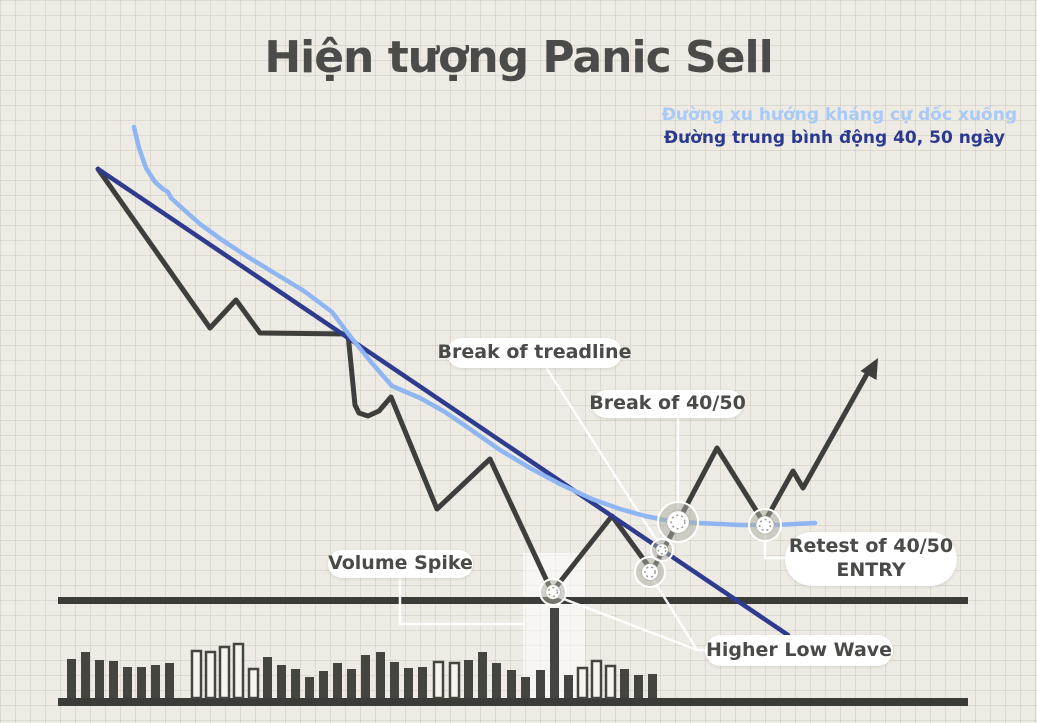 This screenshot has width=1037, height=723. I want to click on label-retest-of-40-50-entry: Retest of 40/50 ENTRY, so click(871, 559).